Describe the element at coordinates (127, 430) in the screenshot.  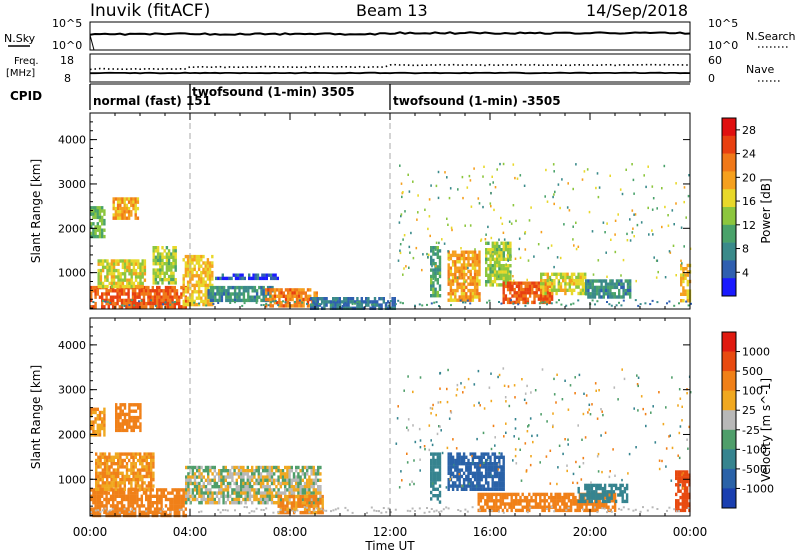
I see `velocity-cell-r3` at that location.